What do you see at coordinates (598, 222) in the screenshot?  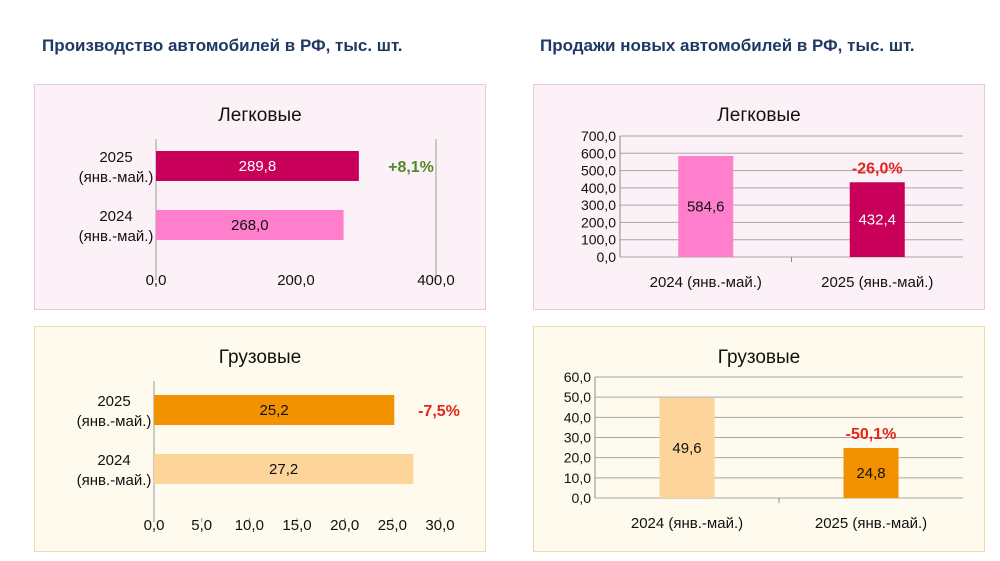 I see `y-tick-label: 200,0` at bounding box center [598, 222].